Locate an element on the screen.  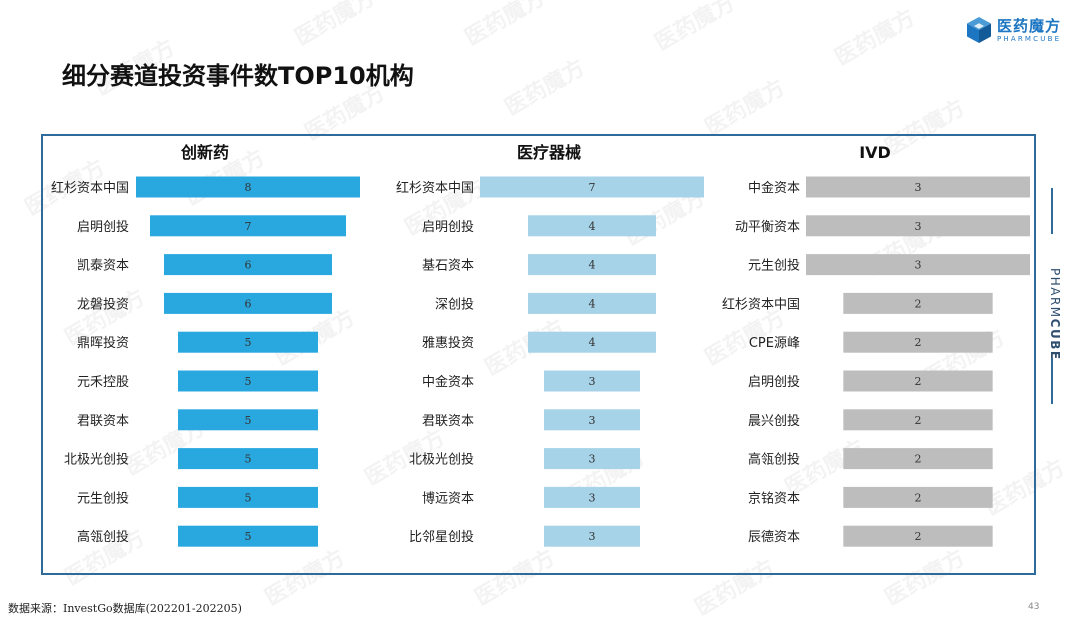
side-line-top is located at coordinates (1052, 211).